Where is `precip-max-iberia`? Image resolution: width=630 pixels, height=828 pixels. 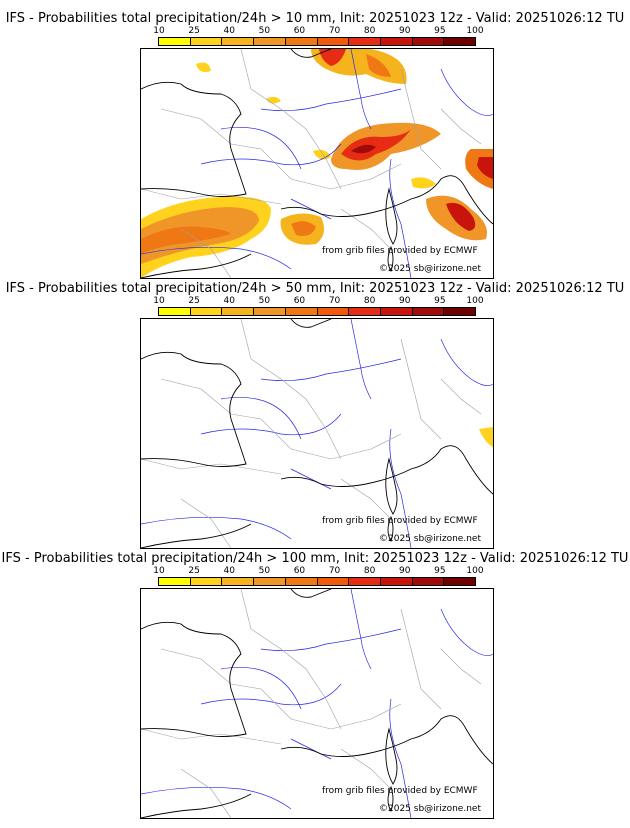
precip-max-iberia is located at coordinates (186, 240).